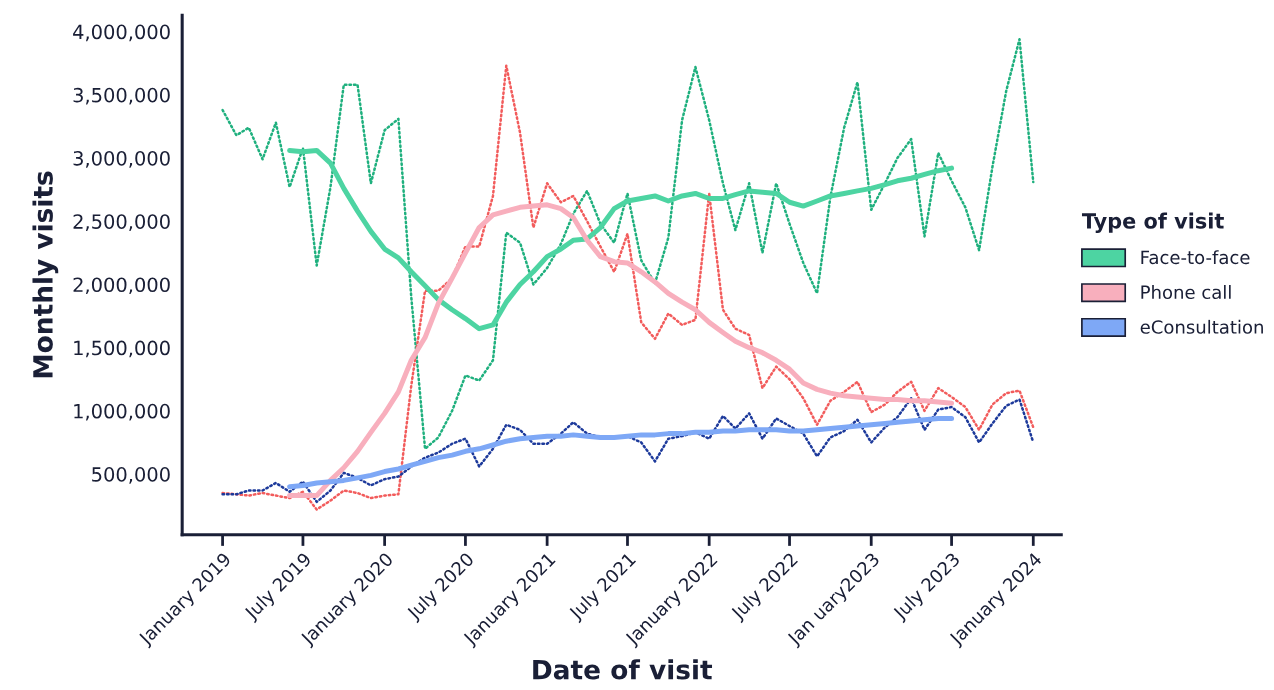  What do you see at coordinates (628, 450) in the screenshot?
I see `line-series` at bounding box center [628, 450].